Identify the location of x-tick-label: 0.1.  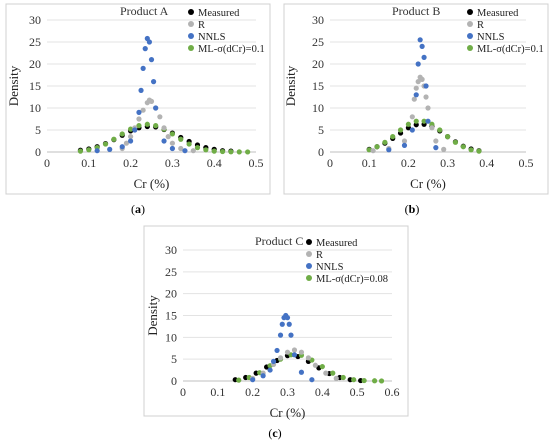
(369, 163).